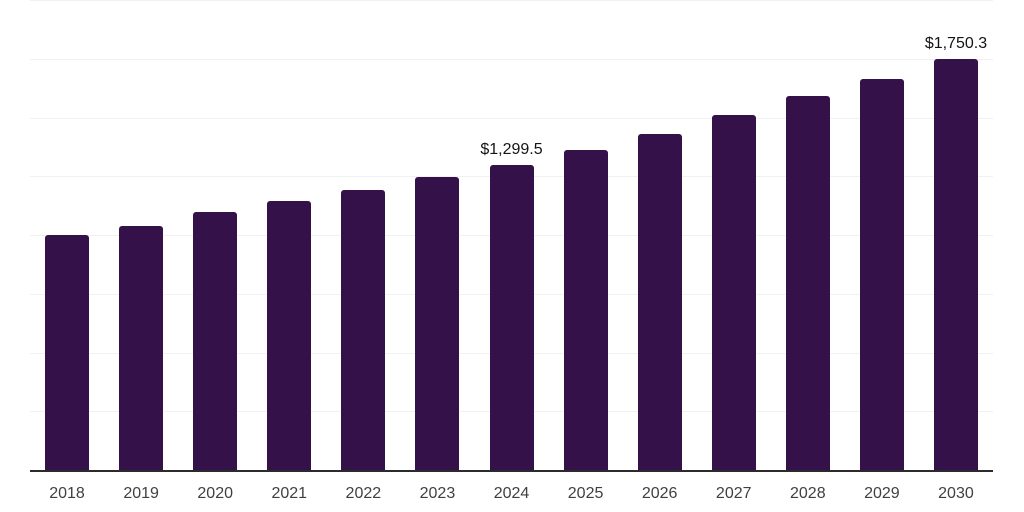  I want to click on x-axis-line, so click(511, 471).